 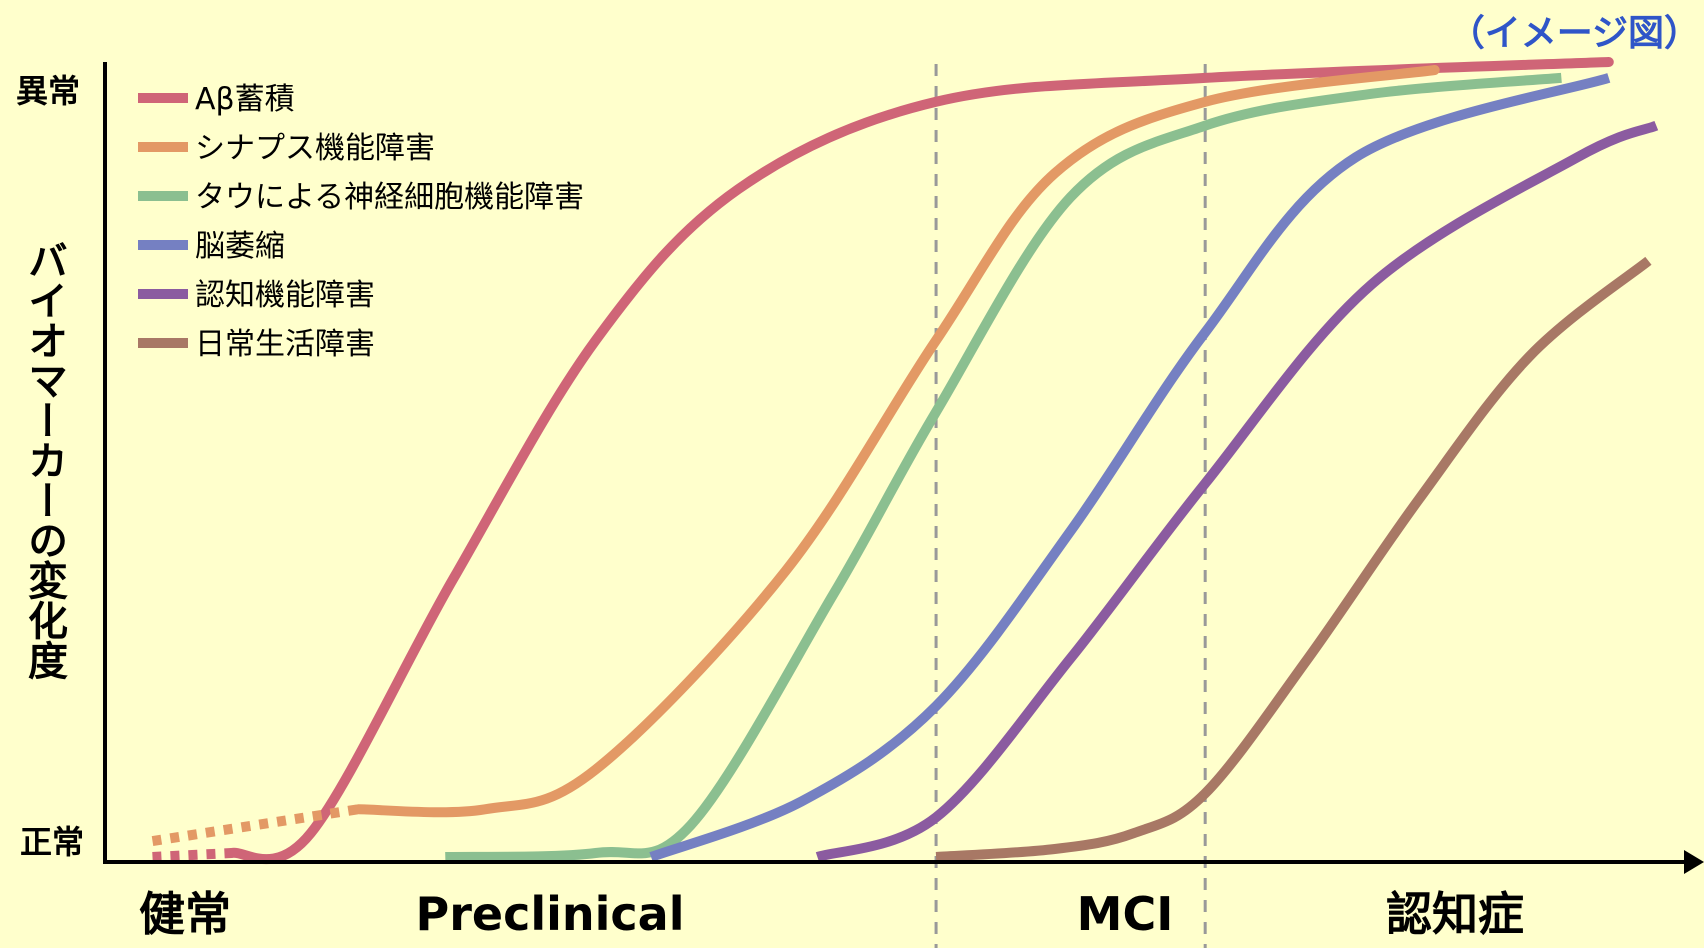 I want to click on legend-label-6: 日常生活障害, so click(x=285, y=344).